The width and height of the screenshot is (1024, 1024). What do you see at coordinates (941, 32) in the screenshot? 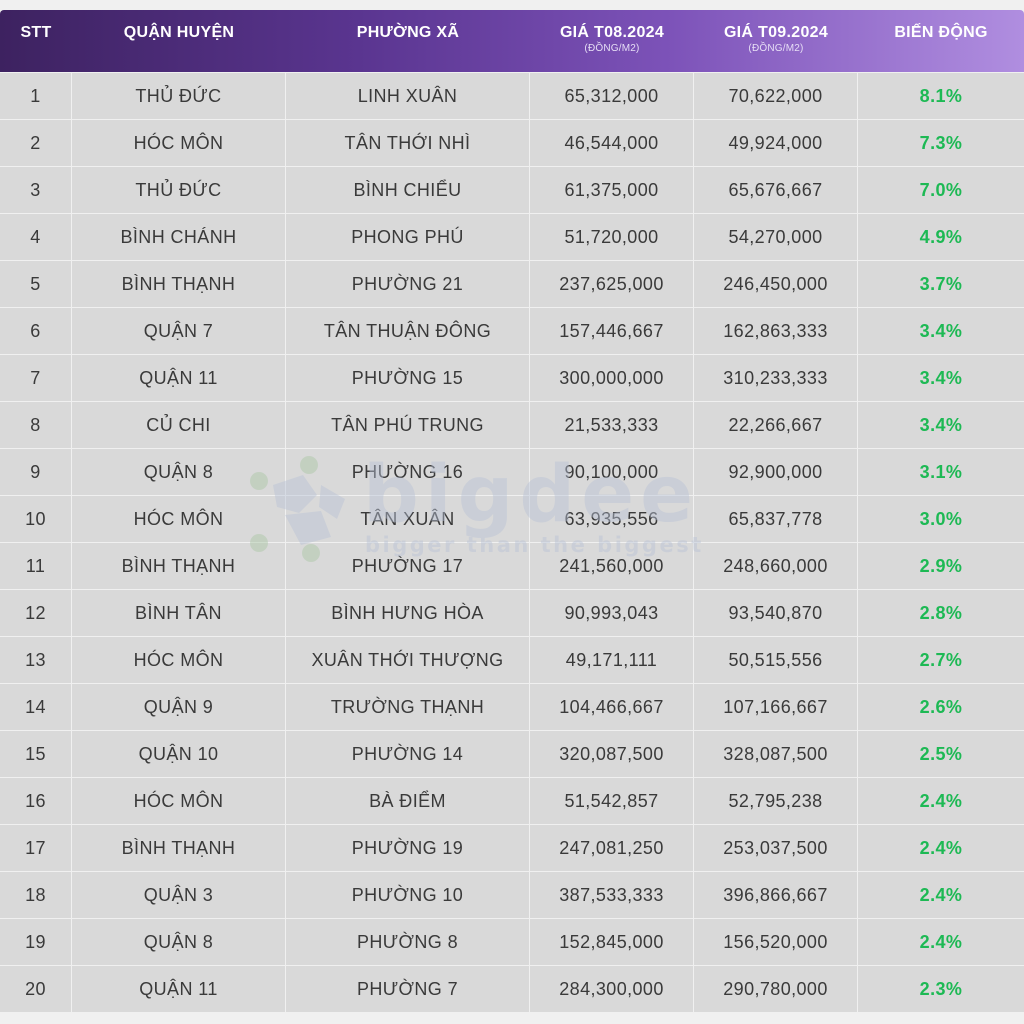
I see `header-change: BIẾN ĐỘNG` at bounding box center [941, 32].